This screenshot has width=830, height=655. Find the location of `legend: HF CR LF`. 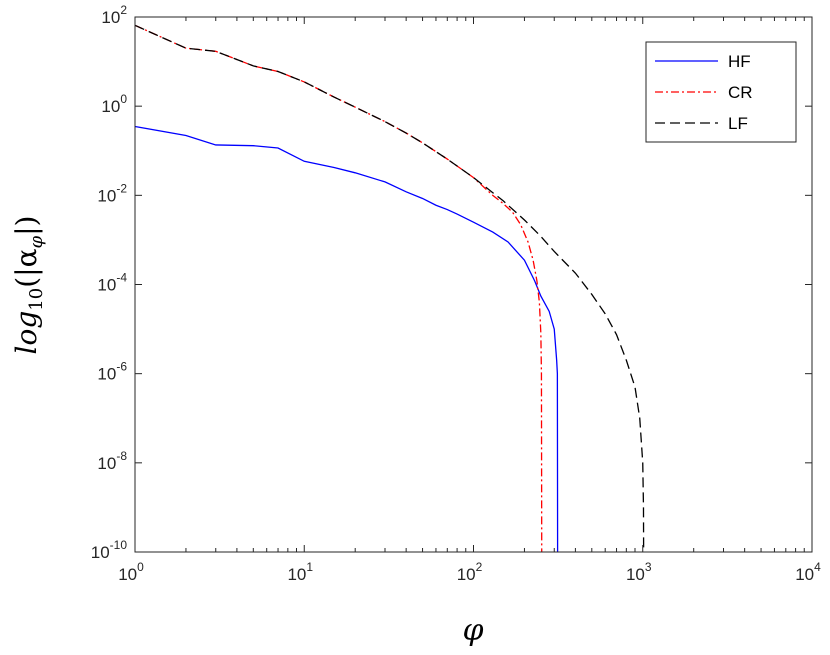

legend: HF CR LF is located at coordinates (721, 92).